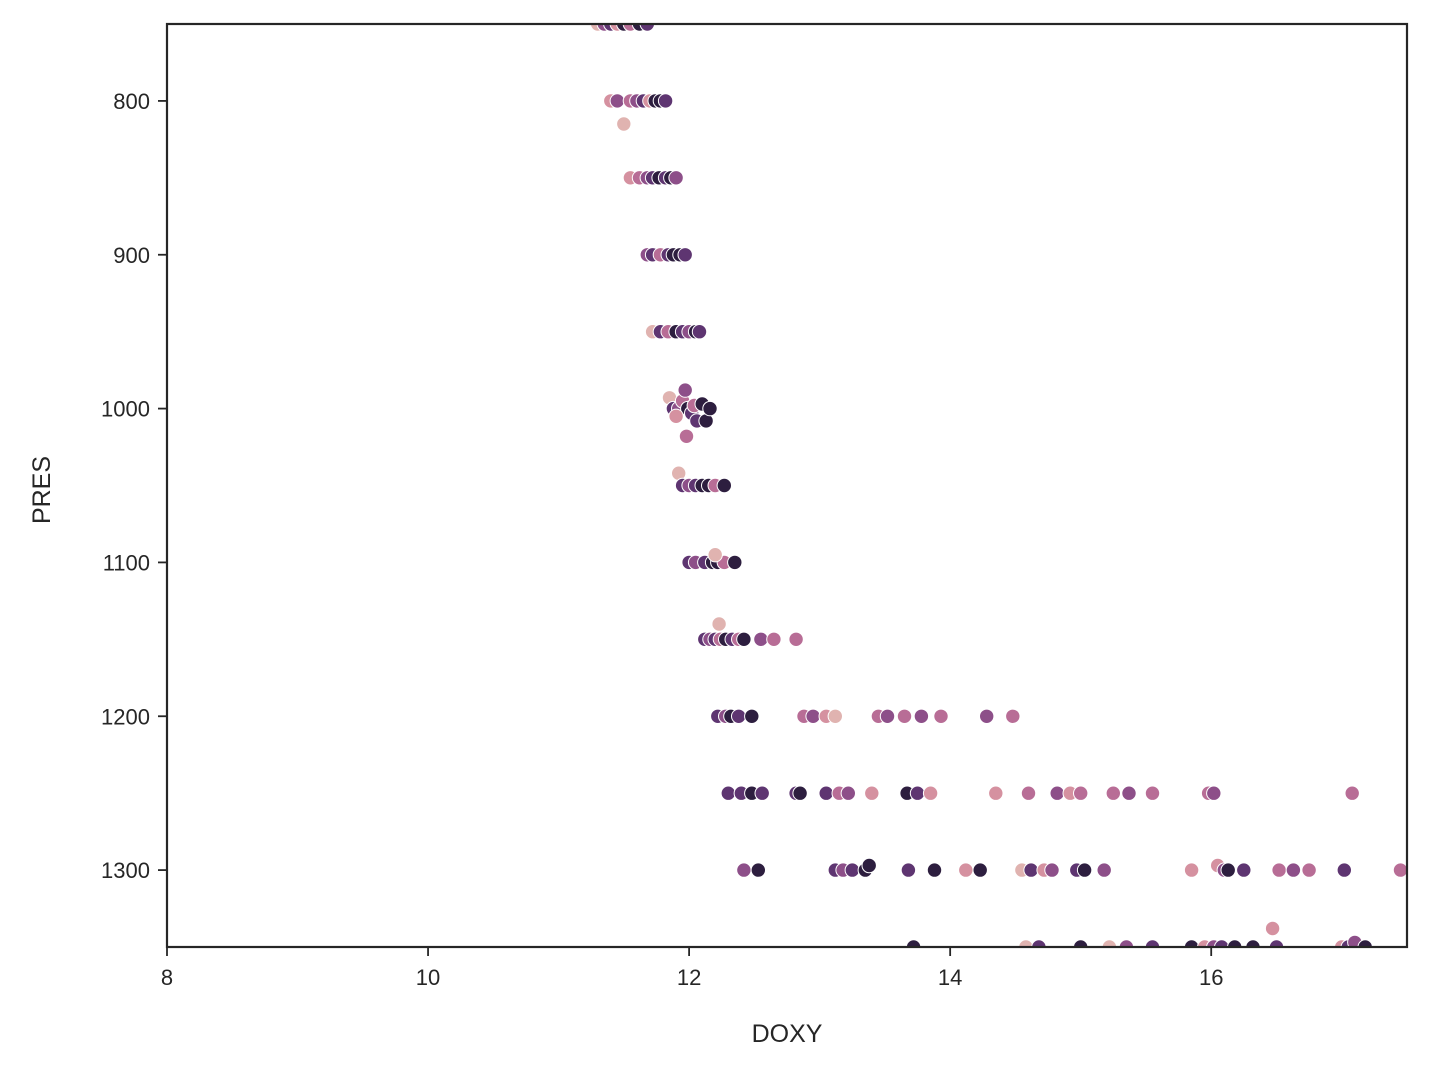  What do you see at coordinates (42, 490) in the screenshot?
I see `y-axis-label: PRES` at bounding box center [42, 490].